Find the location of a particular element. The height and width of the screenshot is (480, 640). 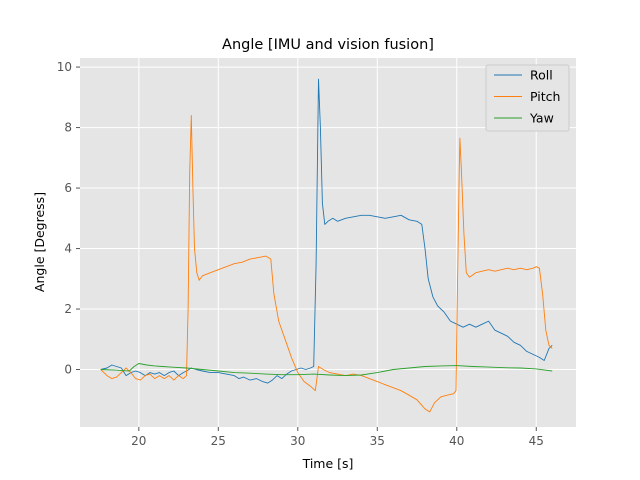

x-tick-label: 20 is located at coordinates (138, 441).